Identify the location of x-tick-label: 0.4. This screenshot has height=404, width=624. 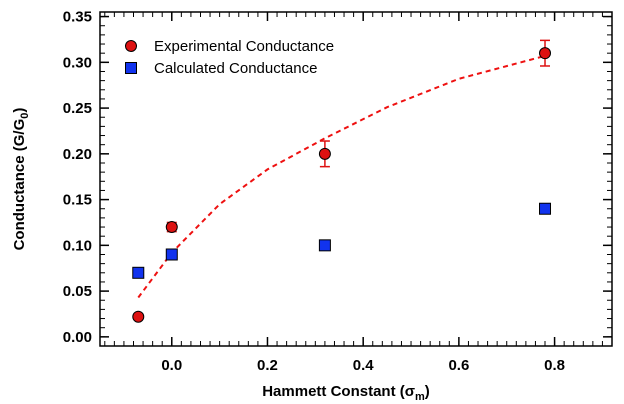
(364, 365).